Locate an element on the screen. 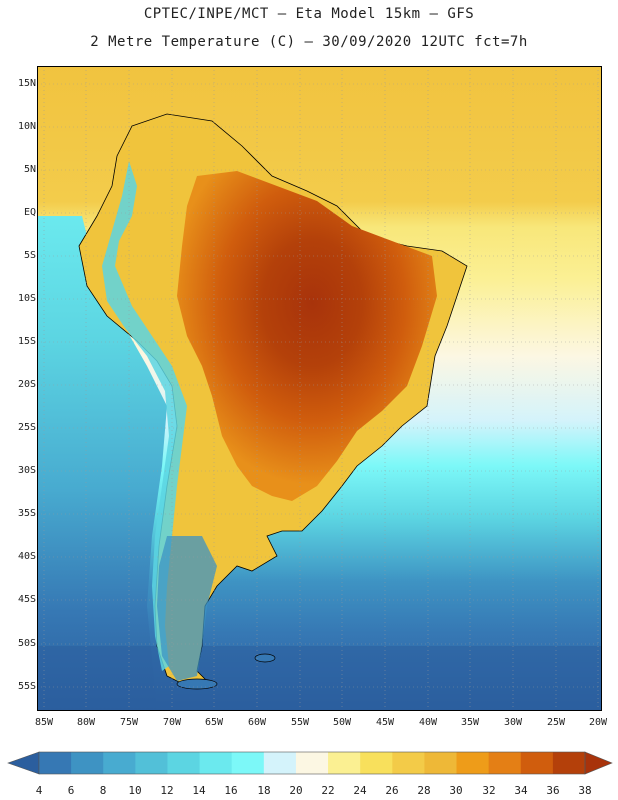 This screenshot has height=800, width=618. colorbar-label: 26 is located at coordinates (392, 790).